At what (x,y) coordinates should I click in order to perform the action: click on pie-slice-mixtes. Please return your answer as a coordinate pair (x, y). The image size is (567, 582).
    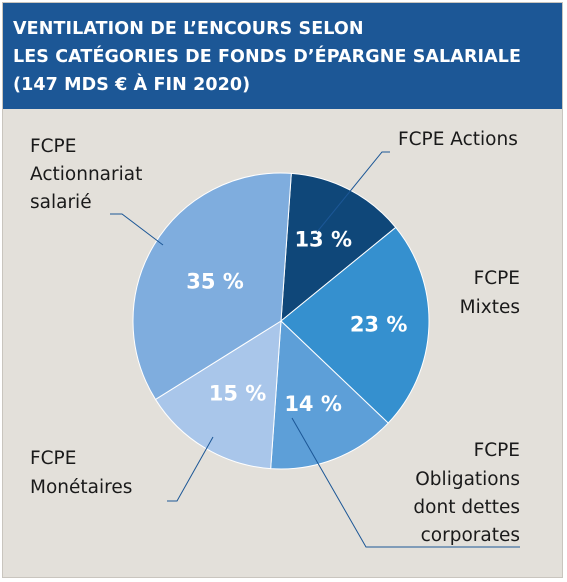
    Looking at the image, I should click on (355, 325).